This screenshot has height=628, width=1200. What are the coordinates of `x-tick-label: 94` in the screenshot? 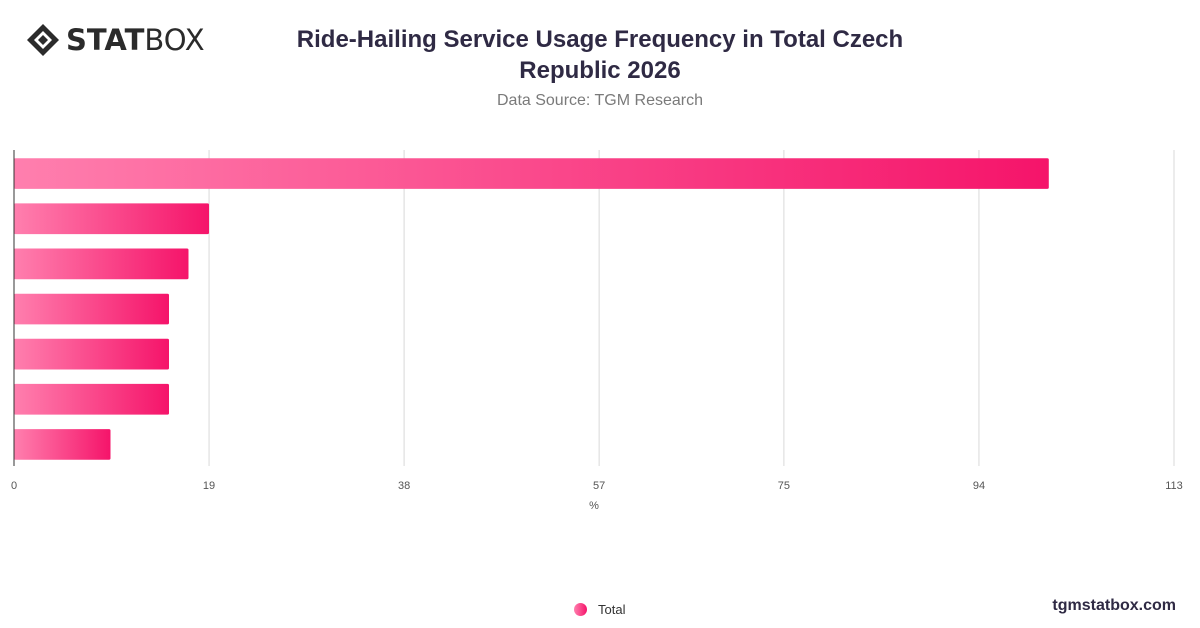 It's located at (979, 486).